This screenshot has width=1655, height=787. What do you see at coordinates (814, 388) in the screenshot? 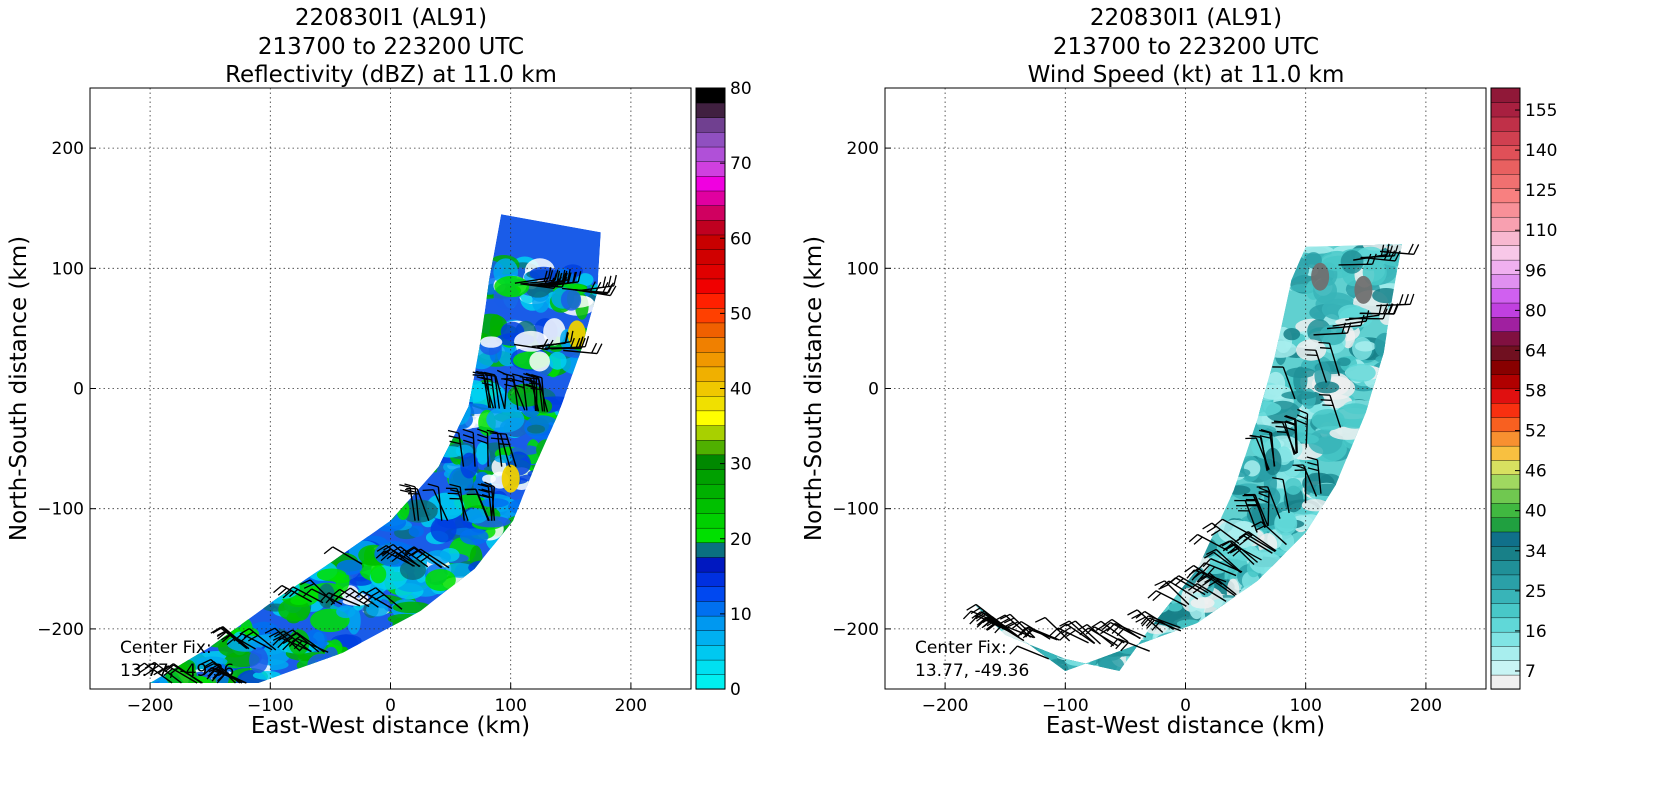
I see `y-axis-label: North-South distance (km)` at bounding box center [814, 388].